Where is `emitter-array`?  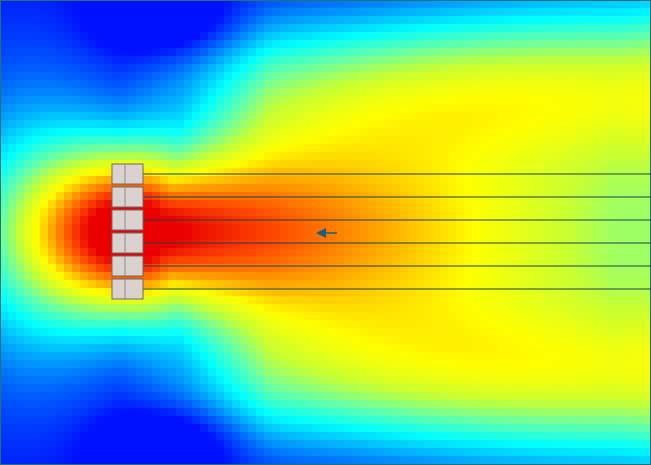
emitter-array is located at coordinates (127, 231).